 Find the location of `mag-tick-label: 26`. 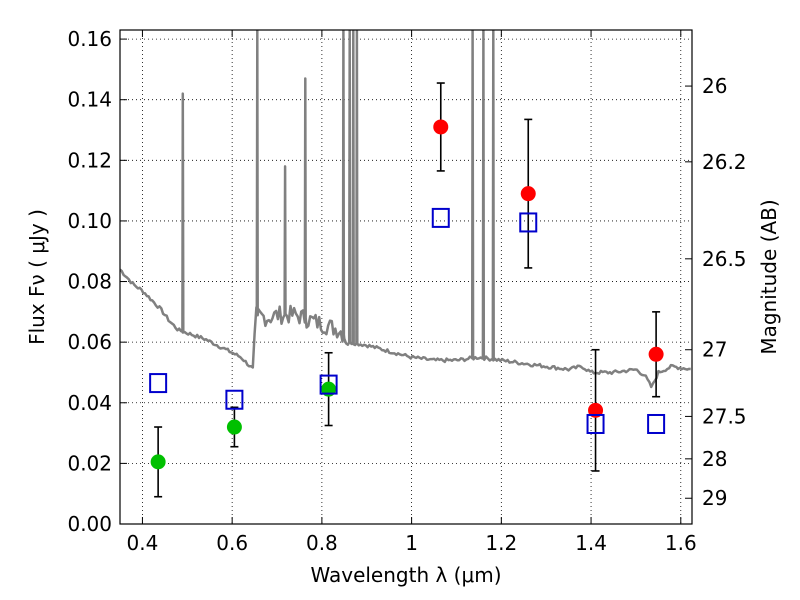

mag-tick-label: 26 is located at coordinates (714, 86).